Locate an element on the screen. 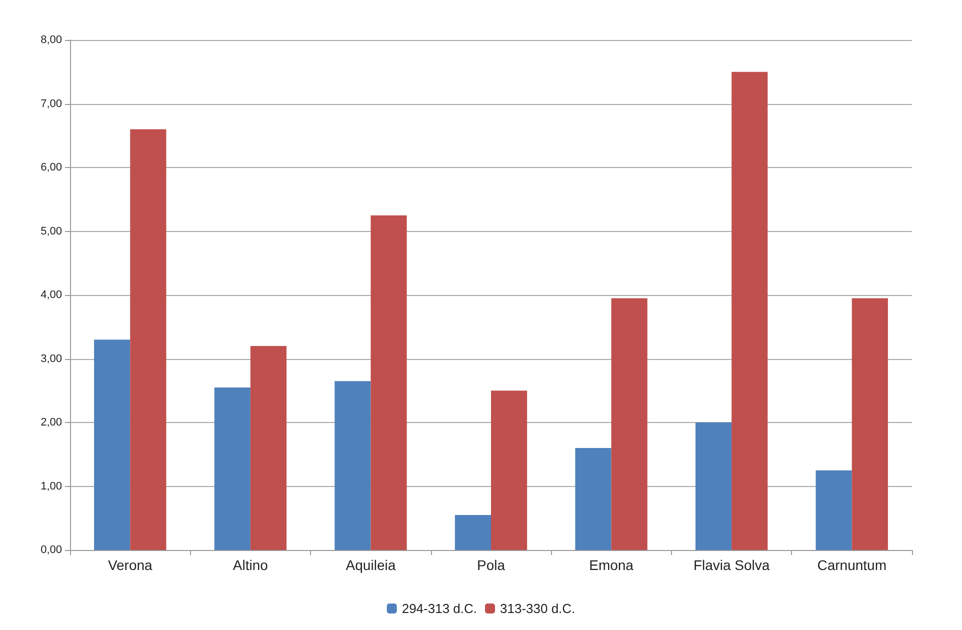  y-tick-label: 7,00 is located at coordinates (51, 104).